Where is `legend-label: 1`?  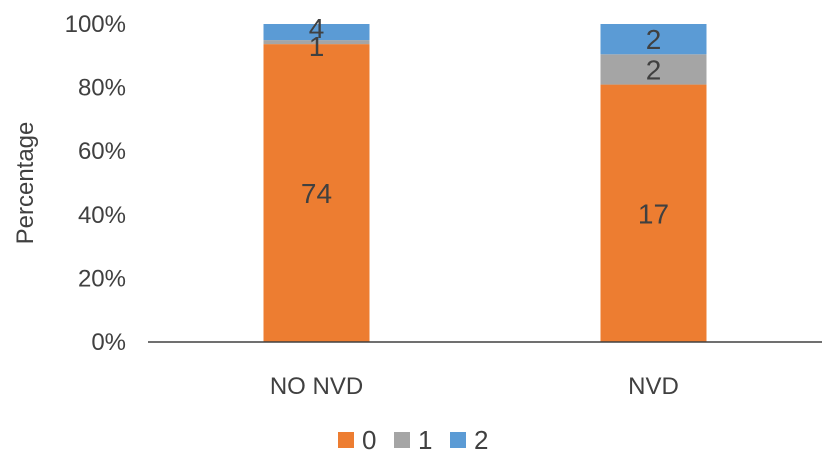
legend-label: 1 is located at coordinates (425, 440).